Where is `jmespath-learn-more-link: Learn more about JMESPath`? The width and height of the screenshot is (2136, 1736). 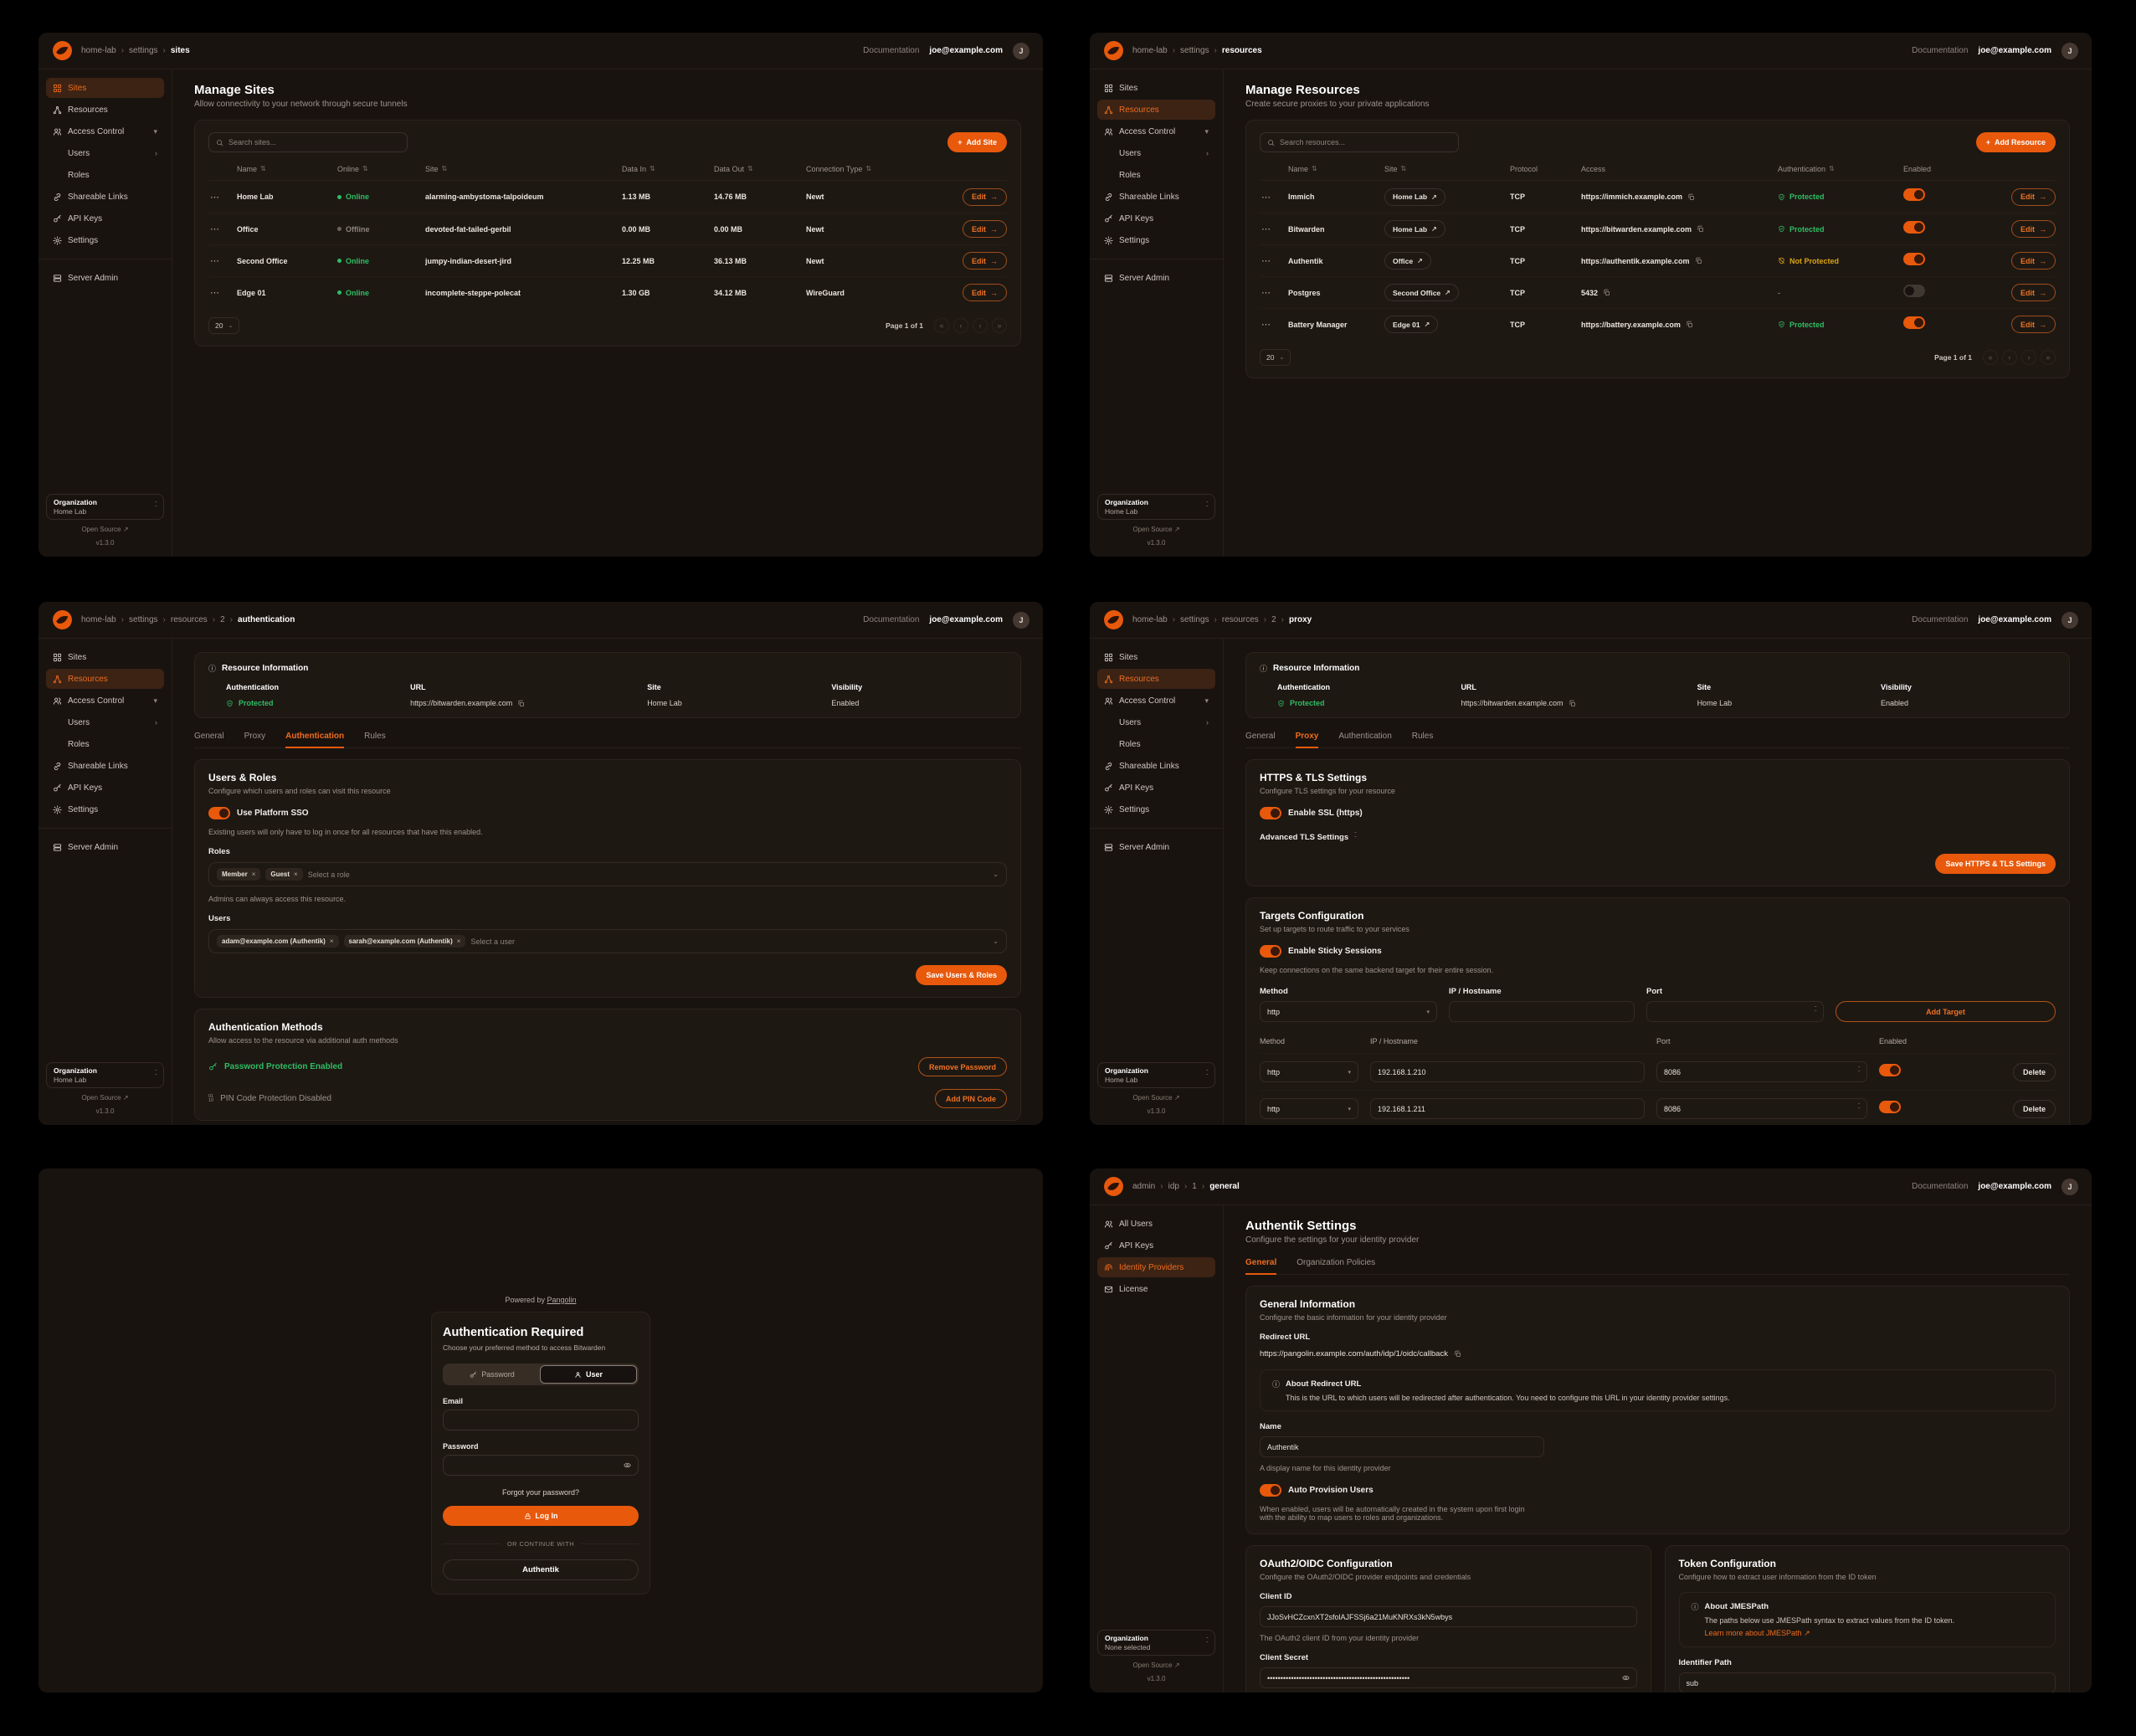 jmespath-learn-more-link: Learn more about JMESPath is located at coordinates (1753, 1633).